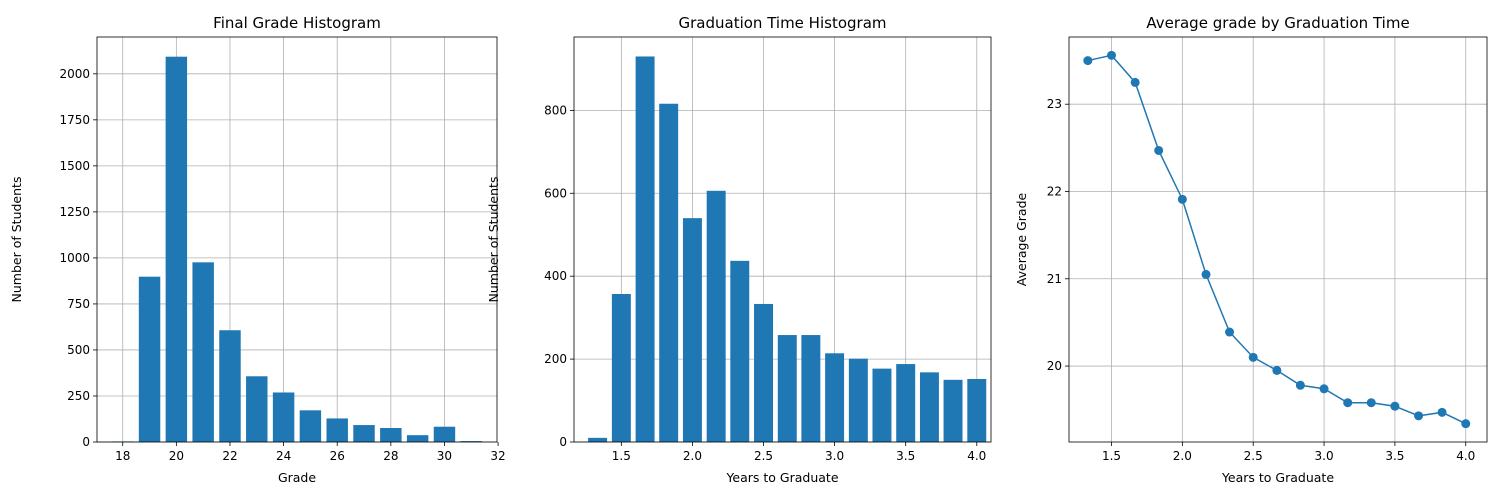  Describe the element at coordinates (555, 276) in the screenshot. I see `y-tick-label: 400` at that location.